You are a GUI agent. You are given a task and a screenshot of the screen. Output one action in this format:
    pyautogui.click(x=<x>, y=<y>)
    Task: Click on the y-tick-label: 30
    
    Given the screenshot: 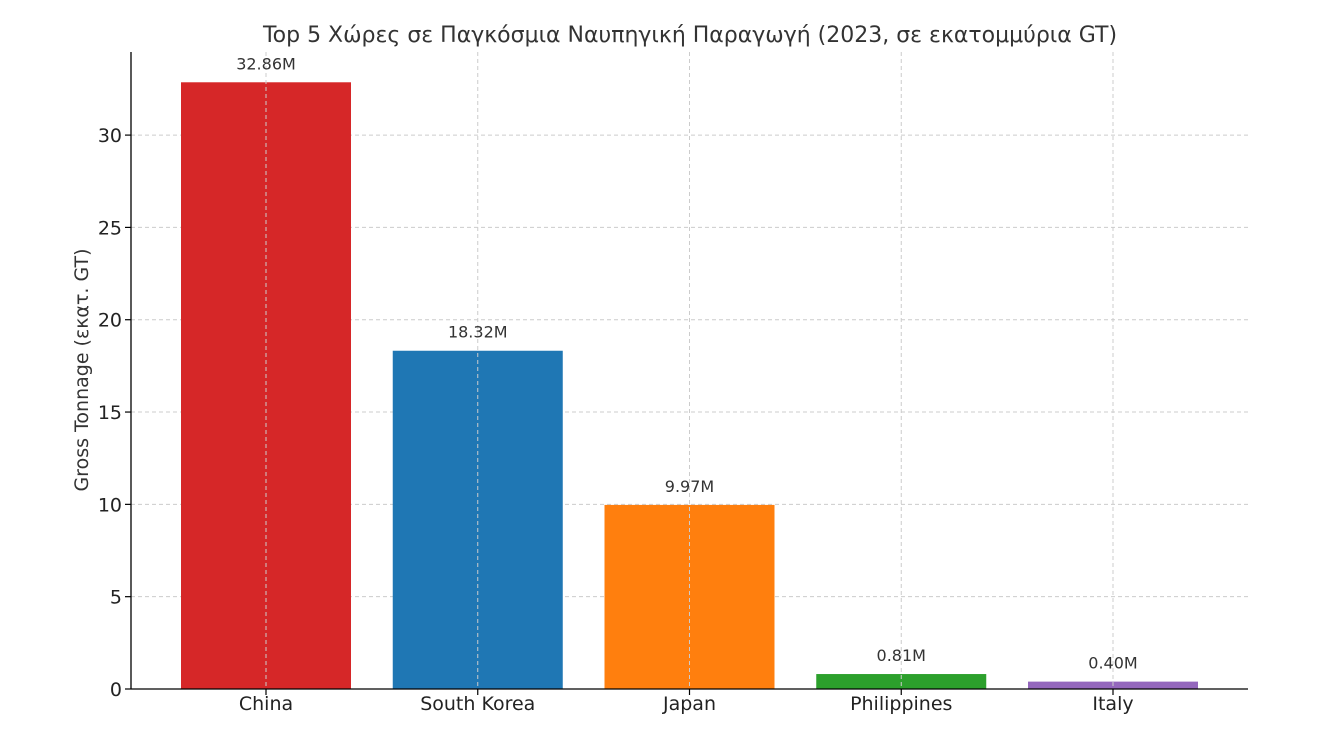 What is the action you would take?
    pyautogui.click(x=110, y=136)
    